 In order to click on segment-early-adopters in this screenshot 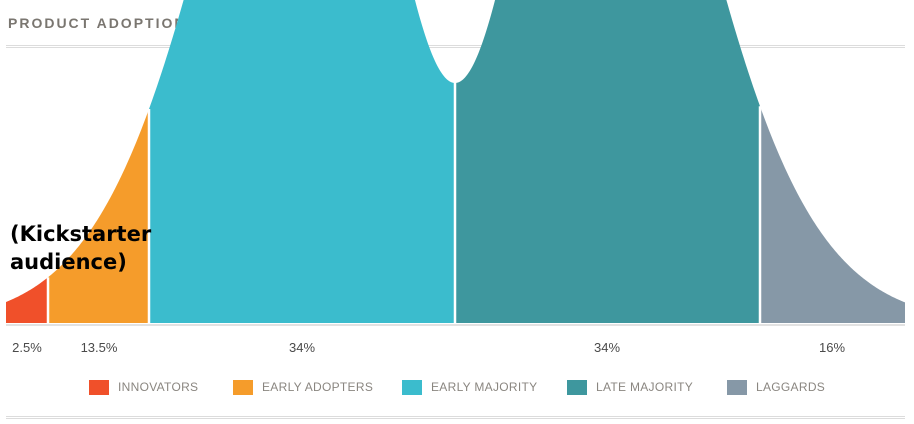, I will do `click(98, 215)`.